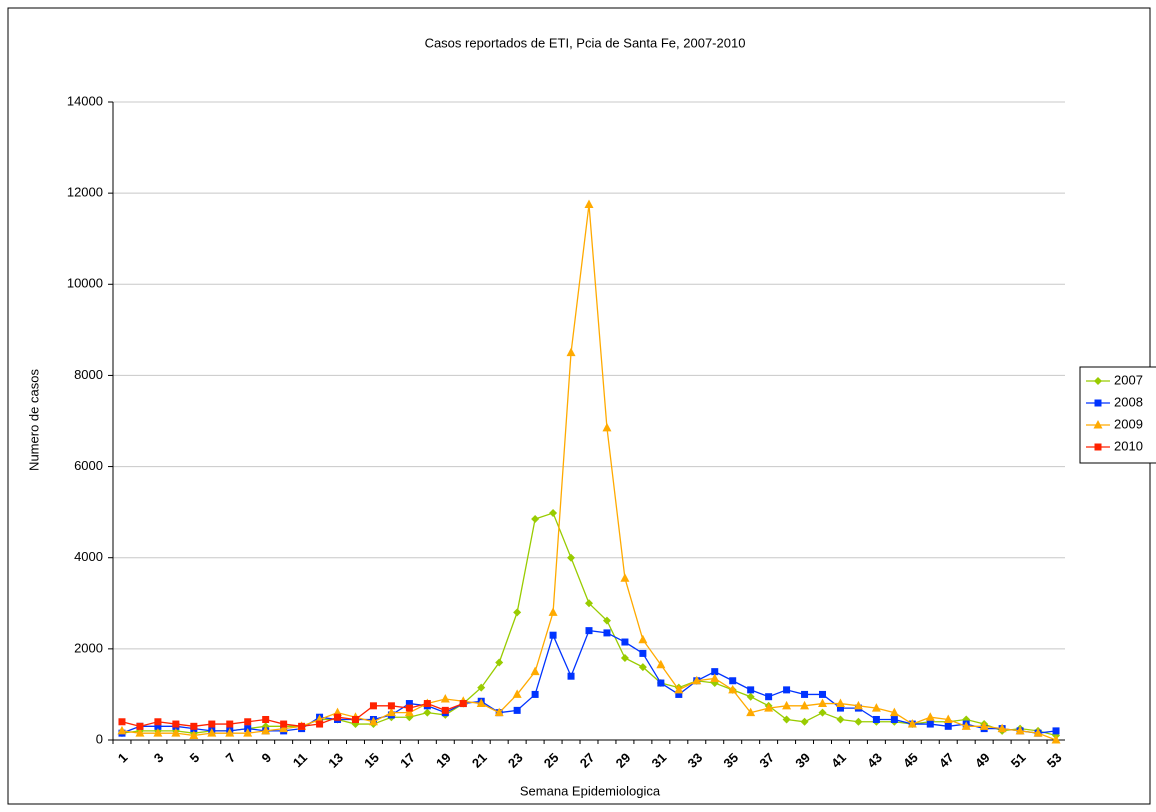  I want to click on y-tick-label: 14000, so click(85, 100).